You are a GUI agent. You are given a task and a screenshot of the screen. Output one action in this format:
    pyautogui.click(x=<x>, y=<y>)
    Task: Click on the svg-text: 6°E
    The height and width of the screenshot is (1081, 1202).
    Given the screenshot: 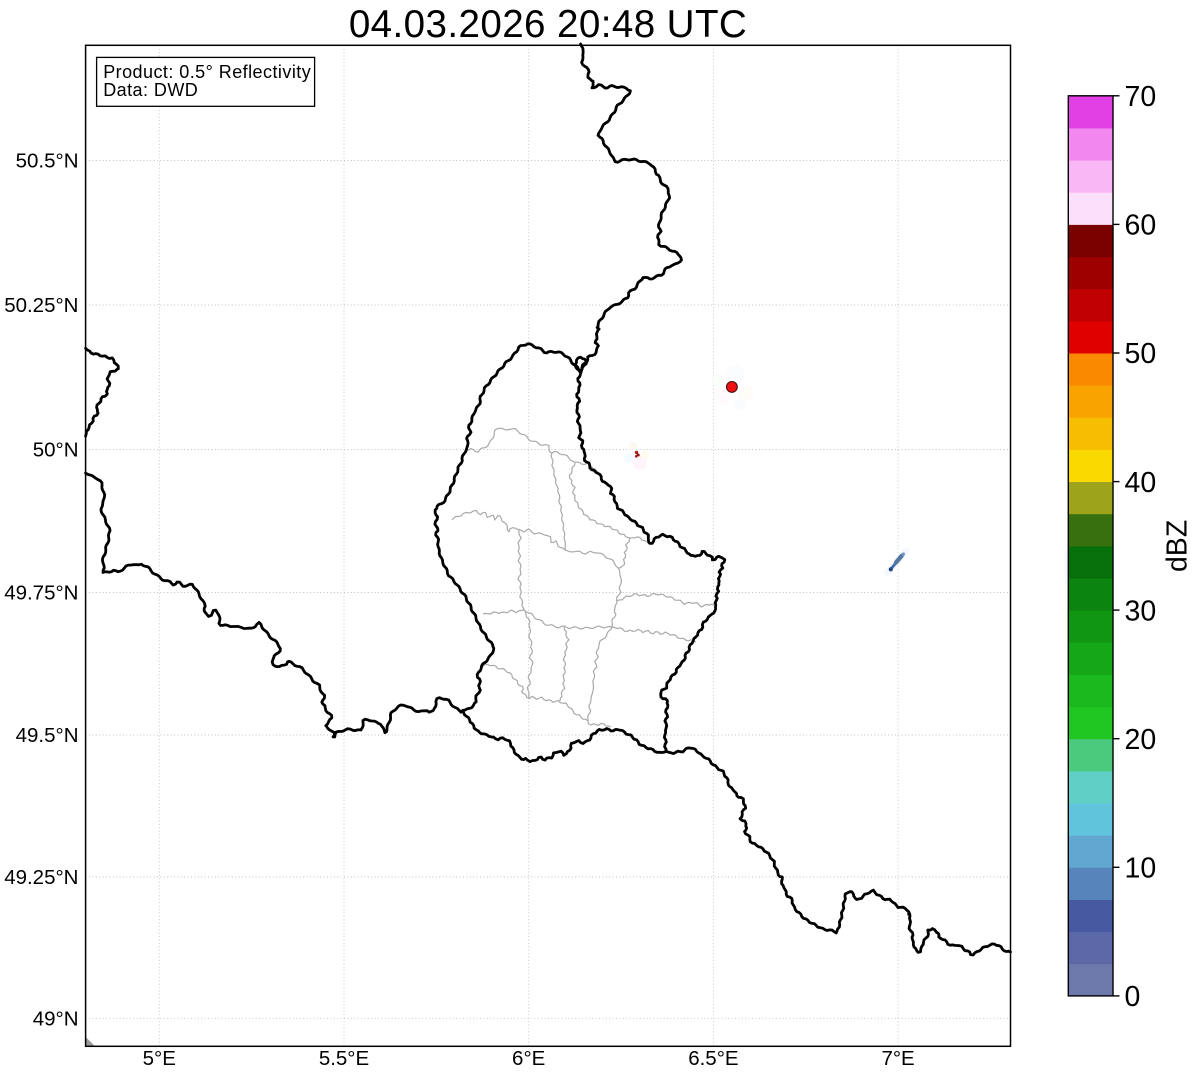 What is the action you would take?
    pyautogui.click(x=528, y=1058)
    